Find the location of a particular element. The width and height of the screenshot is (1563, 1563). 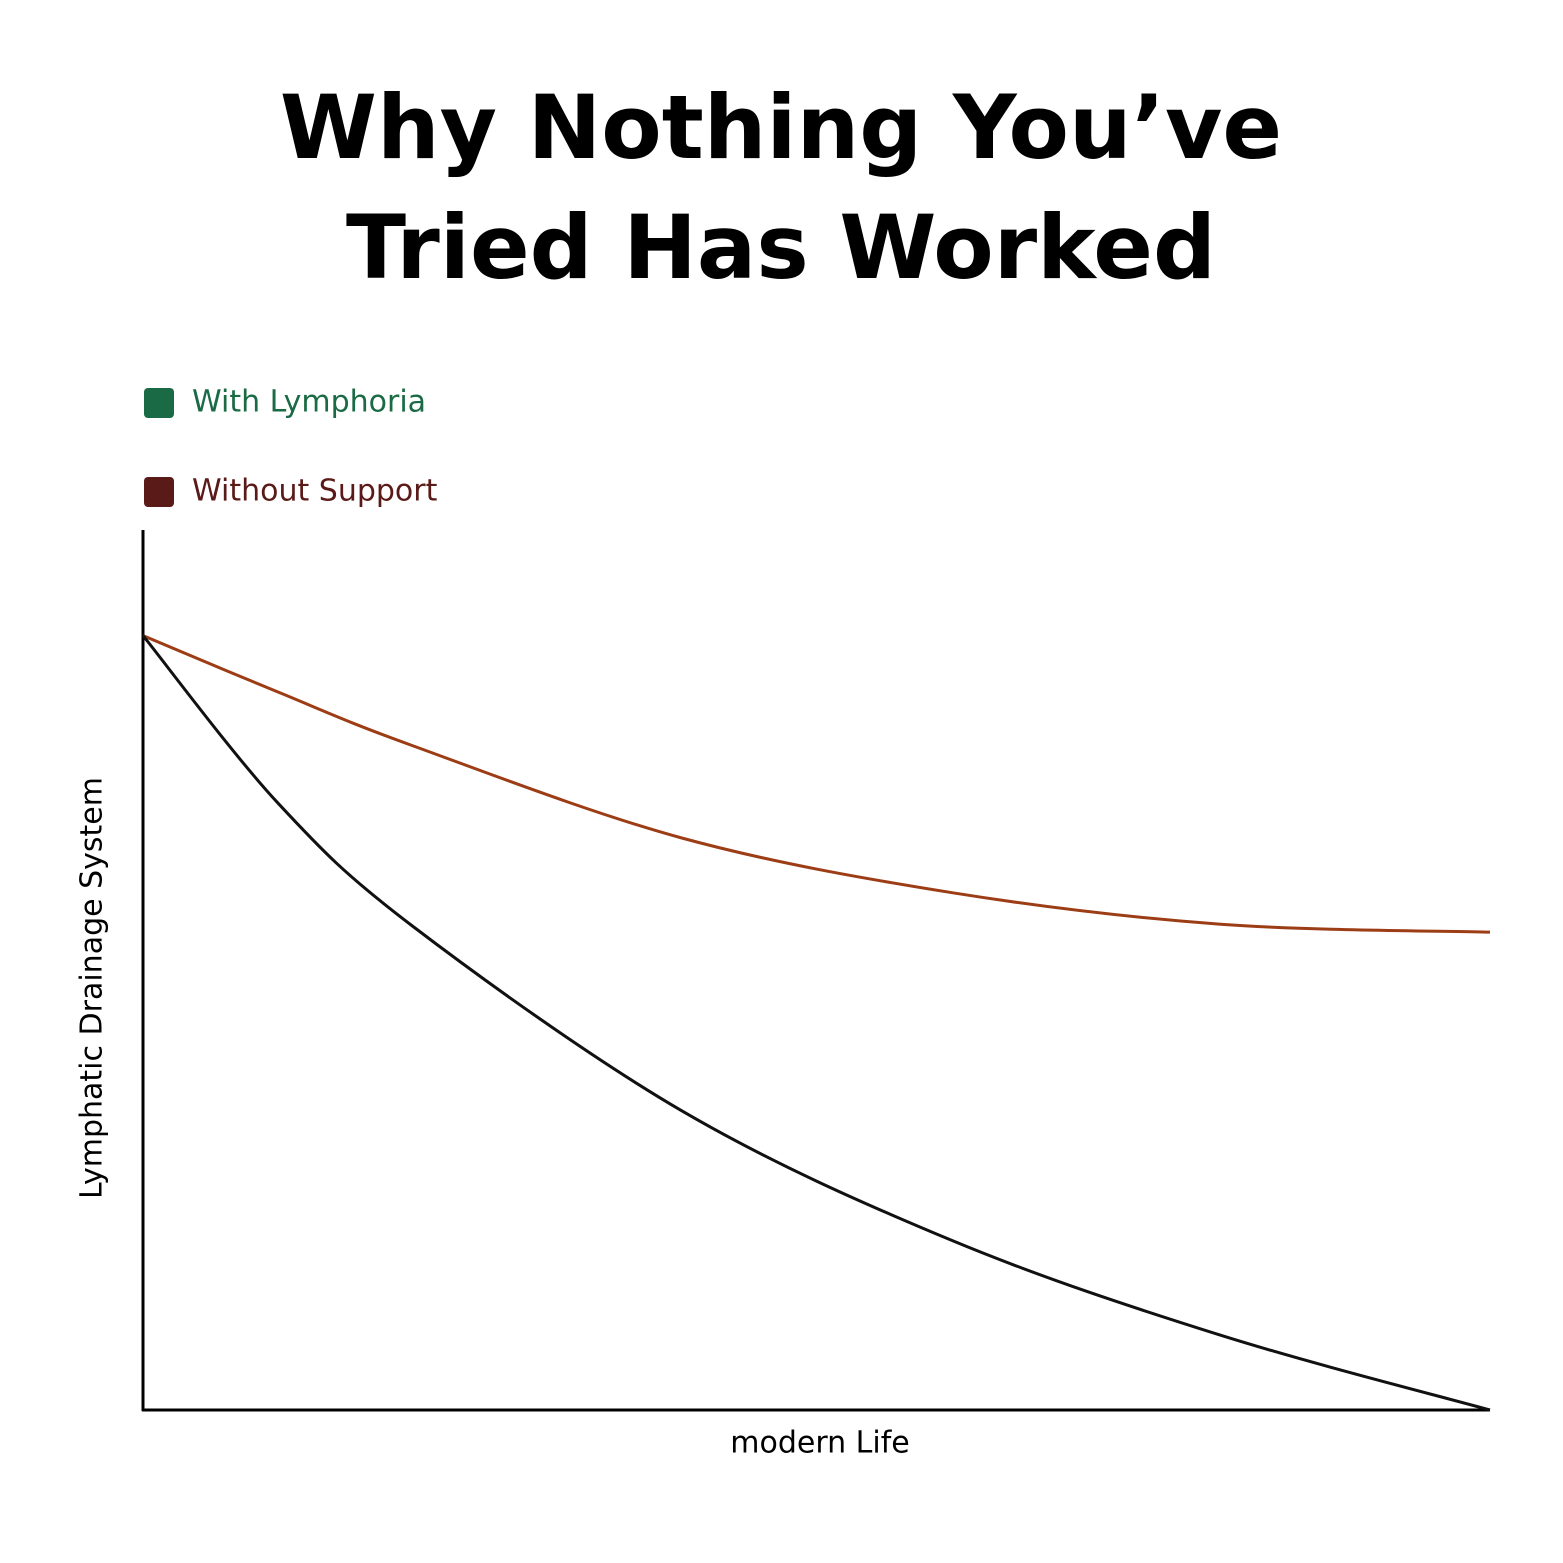

y-axis-label: Lymphatic Drainage System is located at coordinates (92, 988).